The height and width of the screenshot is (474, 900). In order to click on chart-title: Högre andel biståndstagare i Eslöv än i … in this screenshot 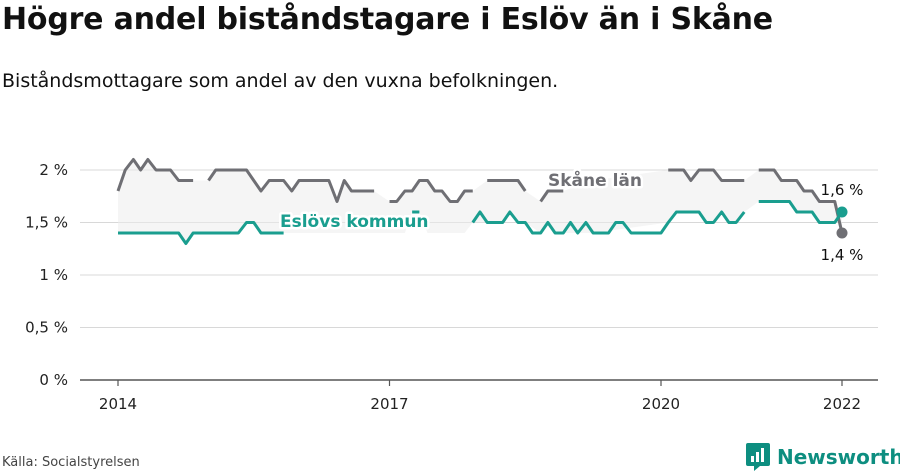, I will do `click(387, 19)`.